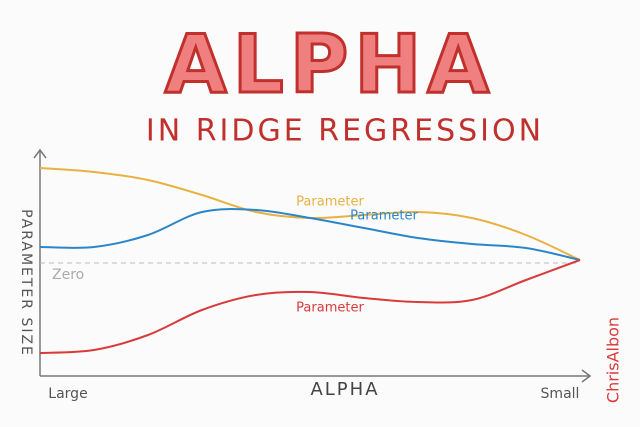  Describe the element at coordinates (344, 389) in the screenshot. I see `x-axis-label: ALPHA` at that location.